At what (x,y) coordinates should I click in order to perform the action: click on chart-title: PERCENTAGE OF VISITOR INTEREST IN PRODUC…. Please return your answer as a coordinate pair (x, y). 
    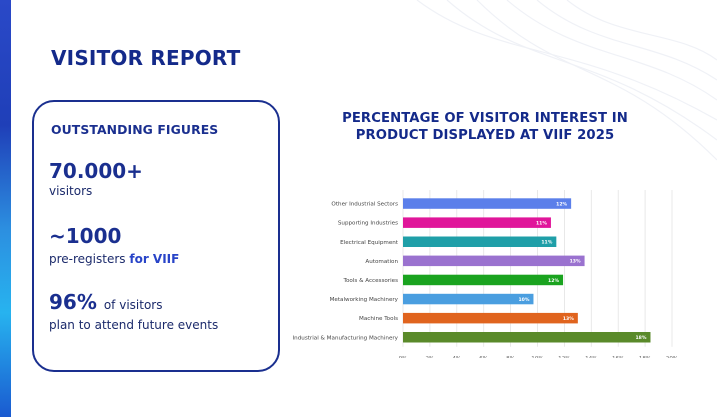
    Looking at the image, I should click on (485, 127).